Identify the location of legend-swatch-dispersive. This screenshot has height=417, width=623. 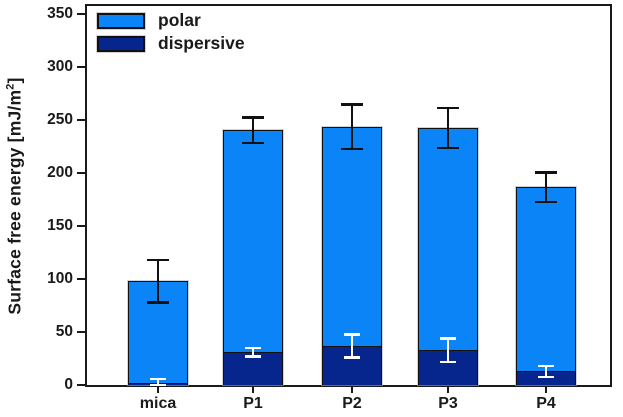
(121, 43).